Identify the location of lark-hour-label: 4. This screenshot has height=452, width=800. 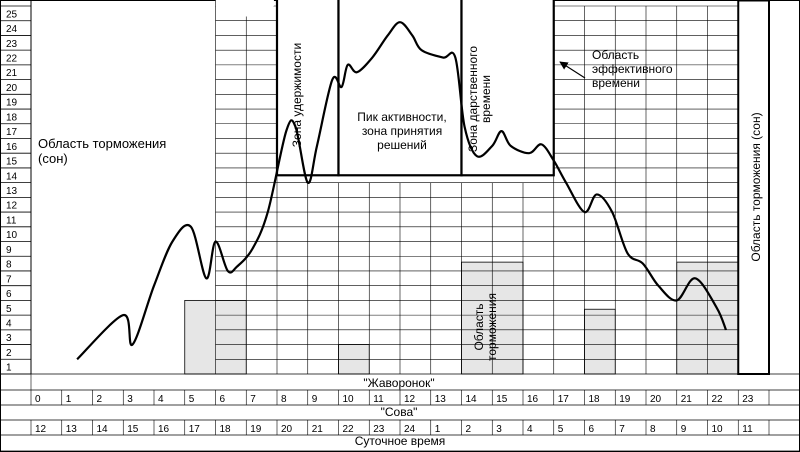
(161, 399).